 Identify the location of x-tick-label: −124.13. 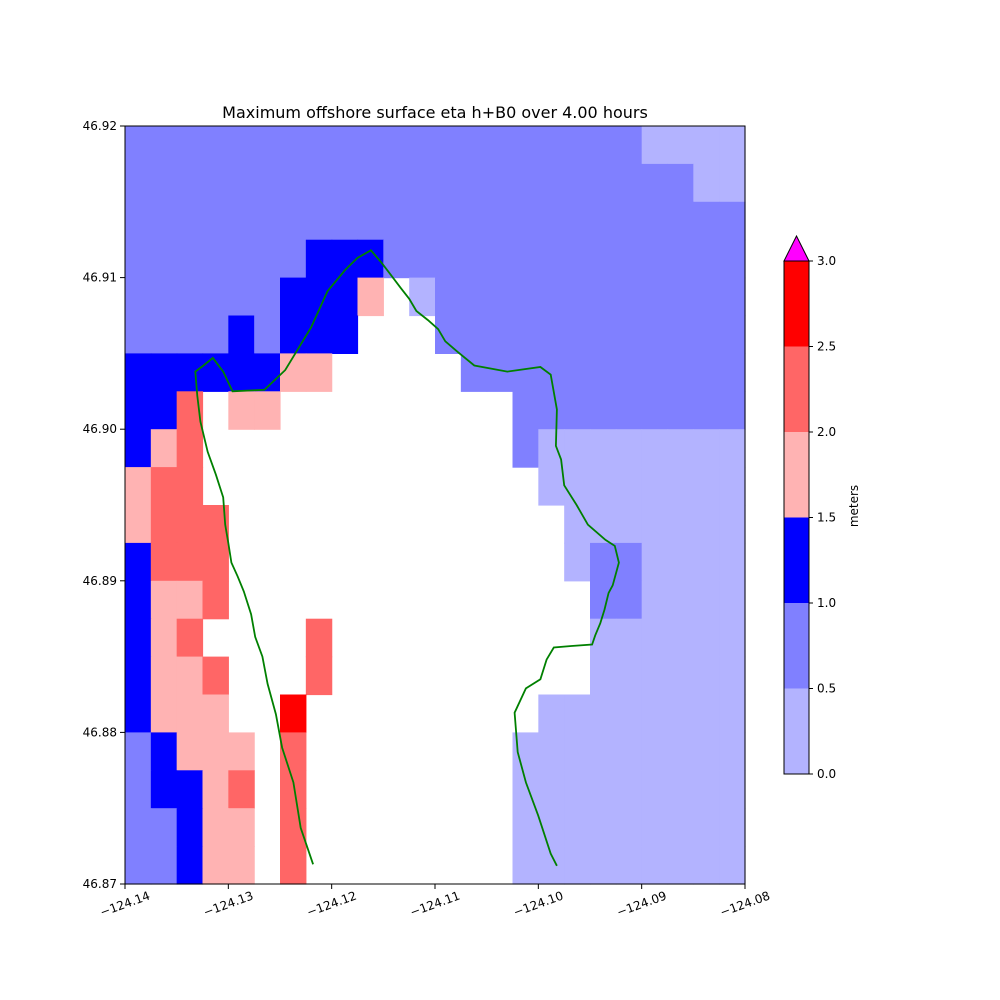
(228, 904).